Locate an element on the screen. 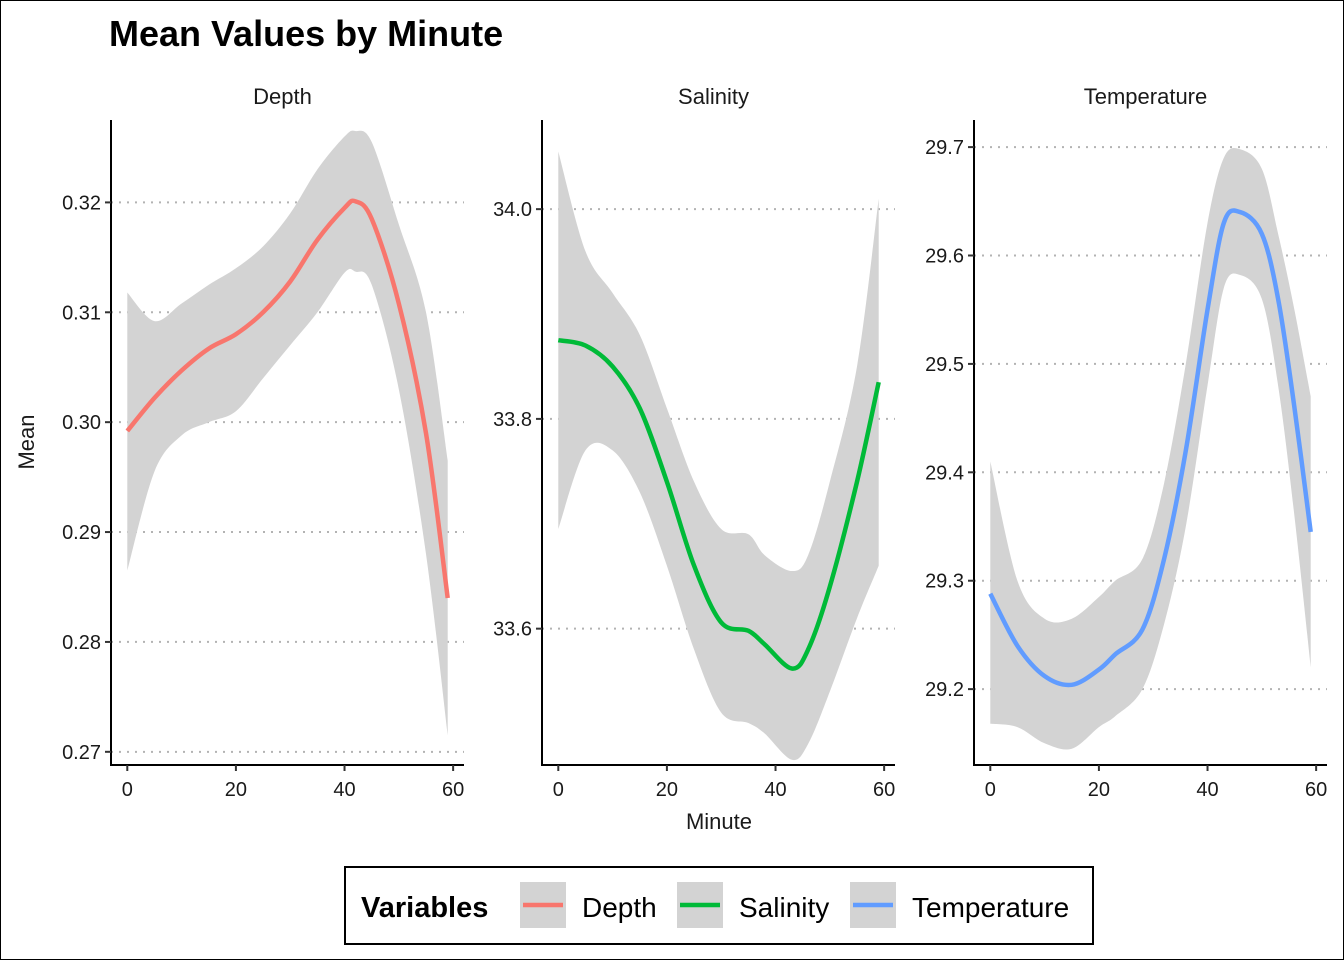 The height and width of the screenshot is (960, 1344). y-tick-label: 29.2 is located at coordinates (944, 690).